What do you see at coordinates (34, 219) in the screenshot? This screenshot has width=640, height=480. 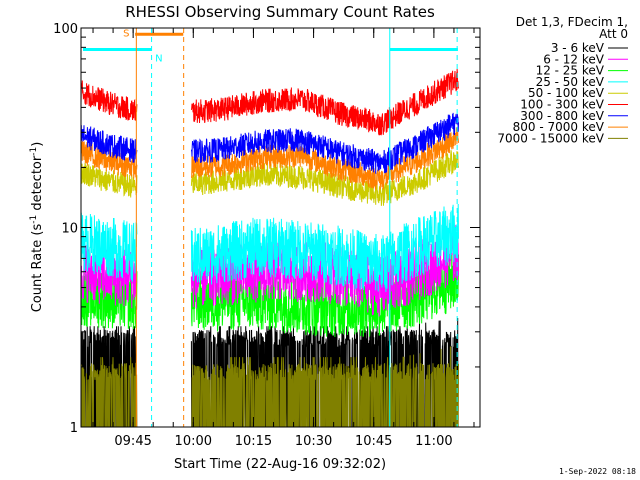 I see `y-axis-label-sup: -1` at bounding box center [34, 219].